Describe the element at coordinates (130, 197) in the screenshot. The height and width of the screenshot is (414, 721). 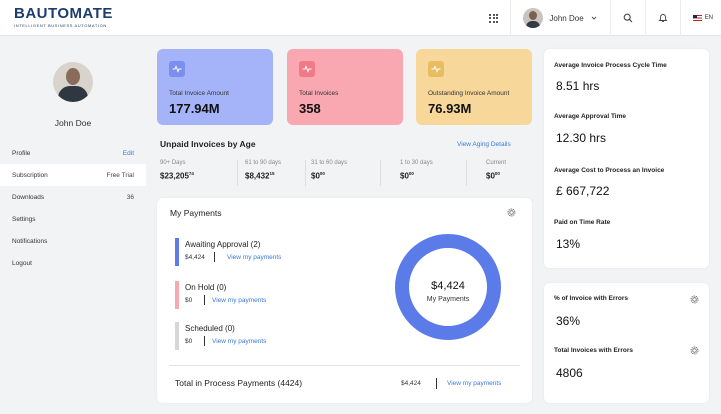
I see `downloads-count: 36` at that location.